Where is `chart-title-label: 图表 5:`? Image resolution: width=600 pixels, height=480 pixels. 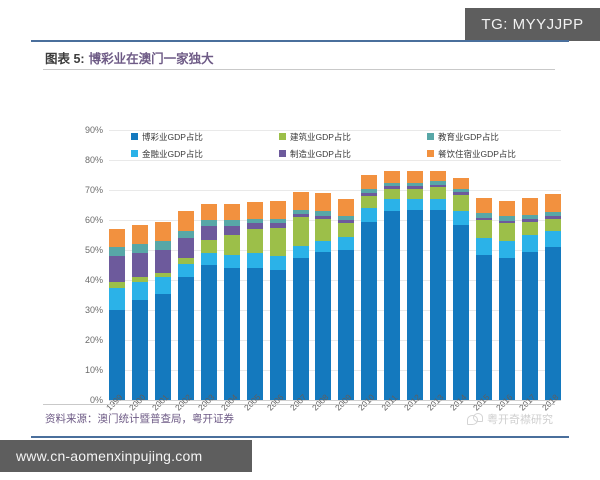 chart-title-label: 图表 5: is located at coordinates (65, 59).